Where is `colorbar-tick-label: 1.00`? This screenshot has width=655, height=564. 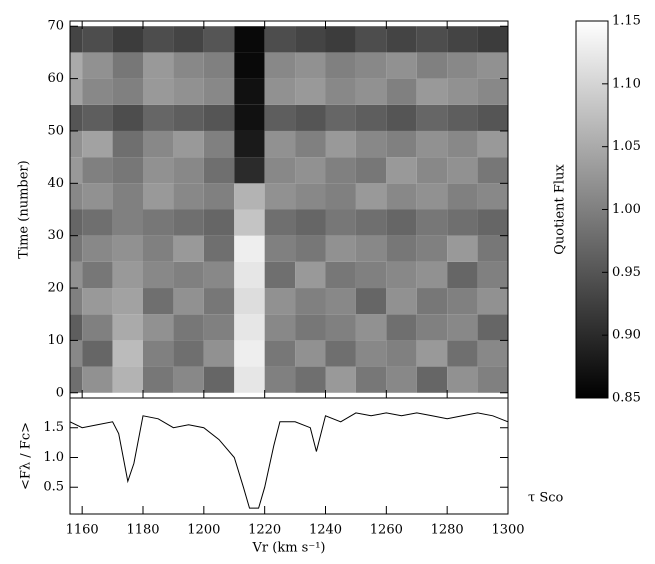
colorbar-tick-label: 1.00 is located at coordinates (626, 209).